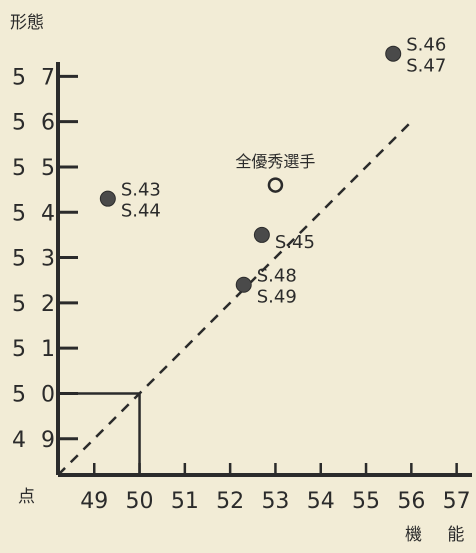 The width and height of the screenshot is (476, 553). What do you see at coordinates (275, 161) in the screenshot?
I see `point-label: 全優秀選手` at bounding box center [275, 161].